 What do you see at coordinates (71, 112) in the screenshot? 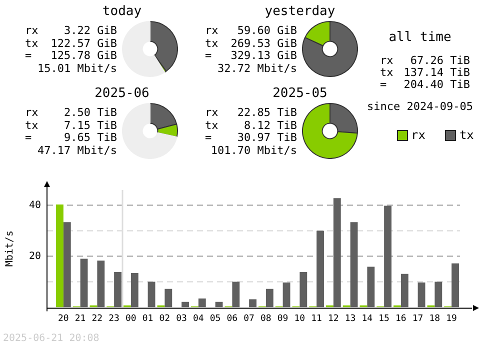
I see `text: rx 2.50 TiB` at bounding box center [71, 112].